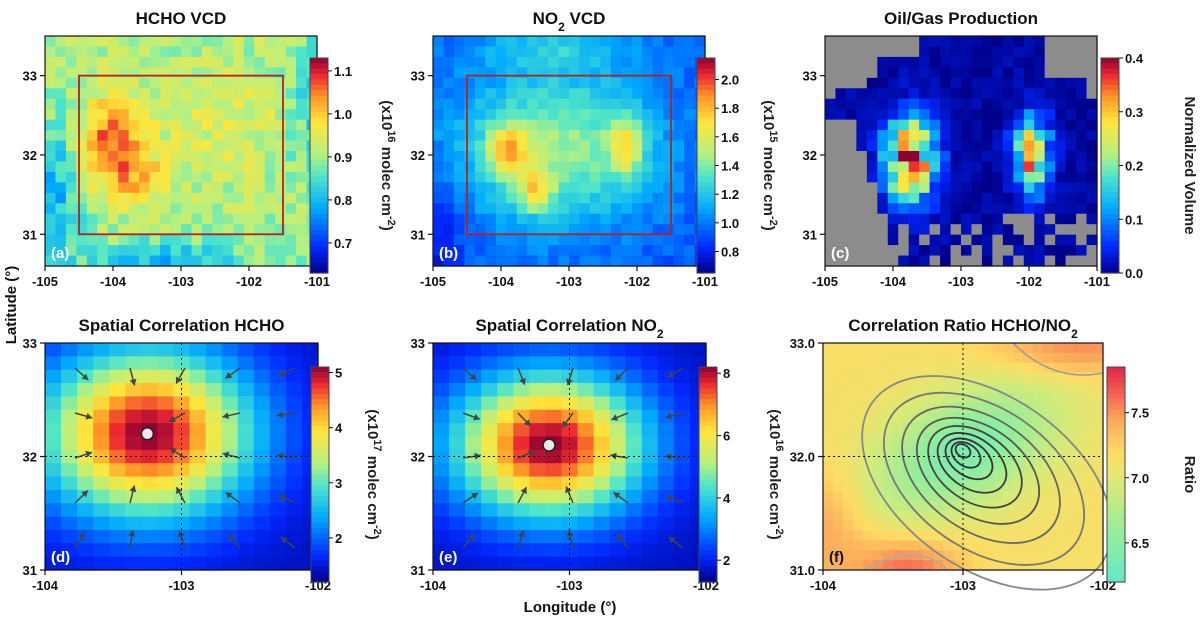  I want to click on panel-label: (b), so click(448, 253).